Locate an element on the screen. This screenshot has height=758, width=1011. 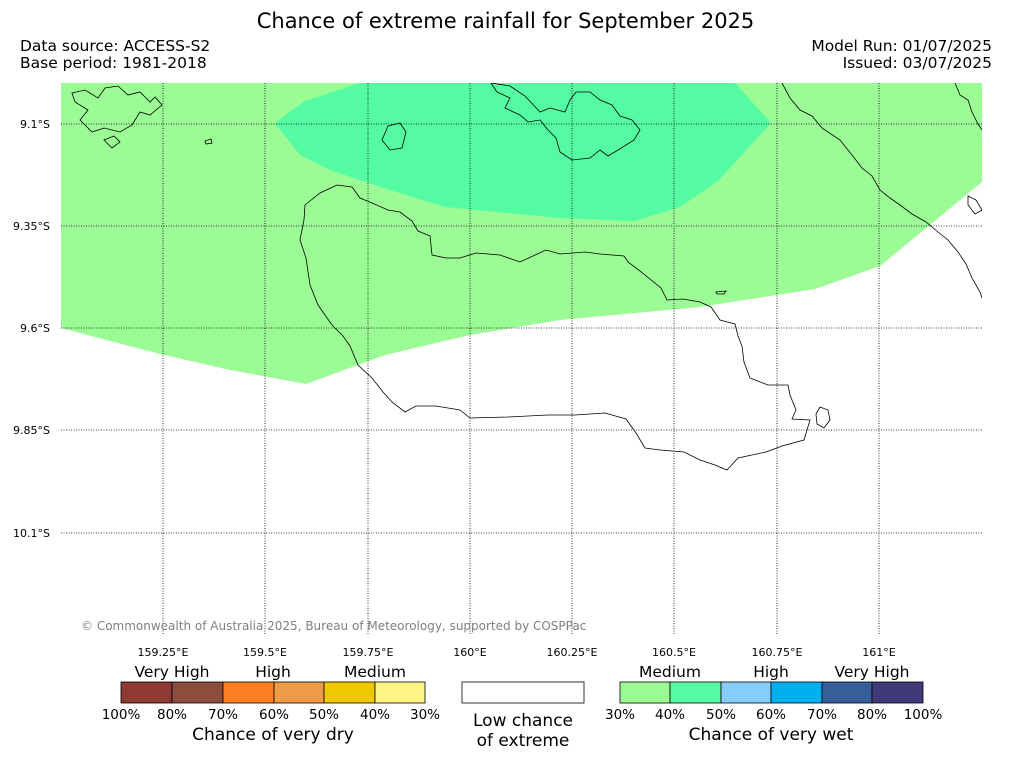
lat-label: 9.85°S is located at coordinates (31, 430).